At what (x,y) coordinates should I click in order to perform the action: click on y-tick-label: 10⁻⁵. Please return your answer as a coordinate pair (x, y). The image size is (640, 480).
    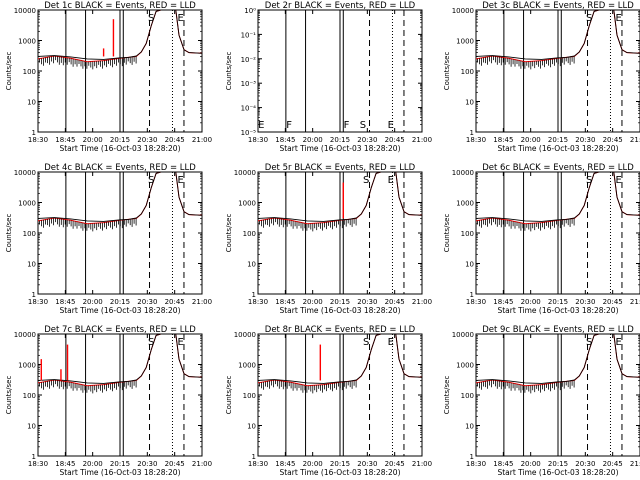
    Looking at the image, I should click on (249, 133).